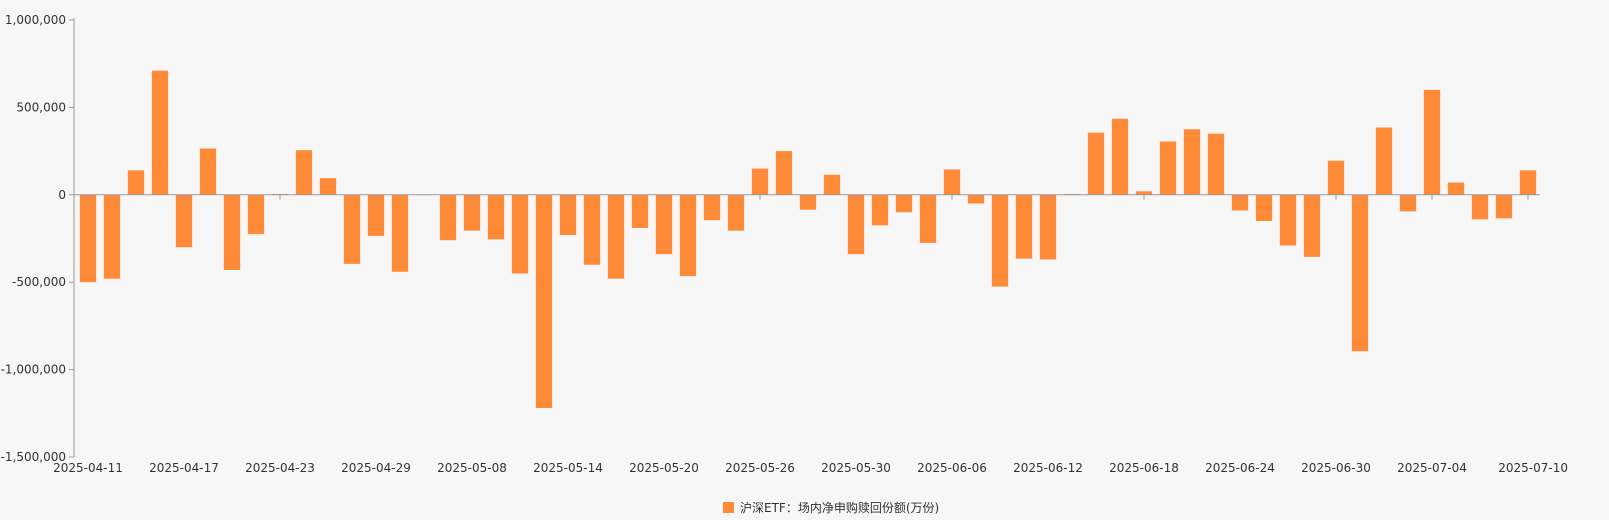  Describe the element at coordinates (33, 457) in the screenshot. I see `y-tick-label: -1,500,000` at that location.